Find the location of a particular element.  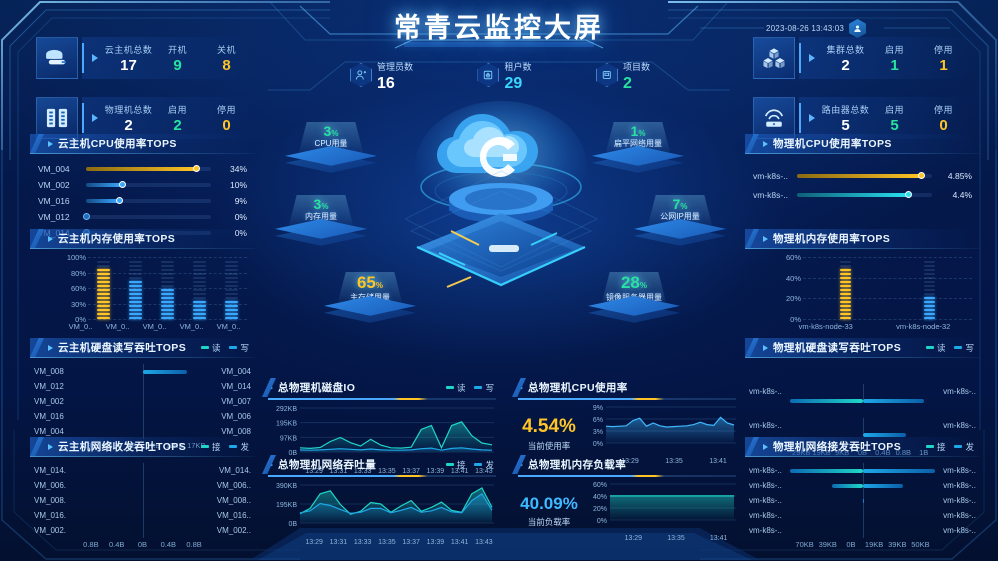

stat-value: 2 is located at coordinates (128, 125).